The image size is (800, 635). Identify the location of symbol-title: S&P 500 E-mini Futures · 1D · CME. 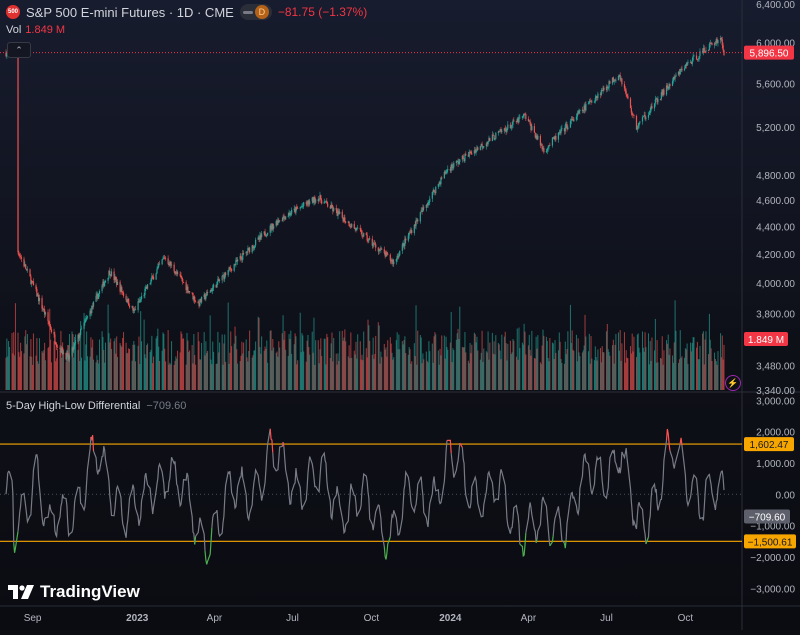
(130, 12).